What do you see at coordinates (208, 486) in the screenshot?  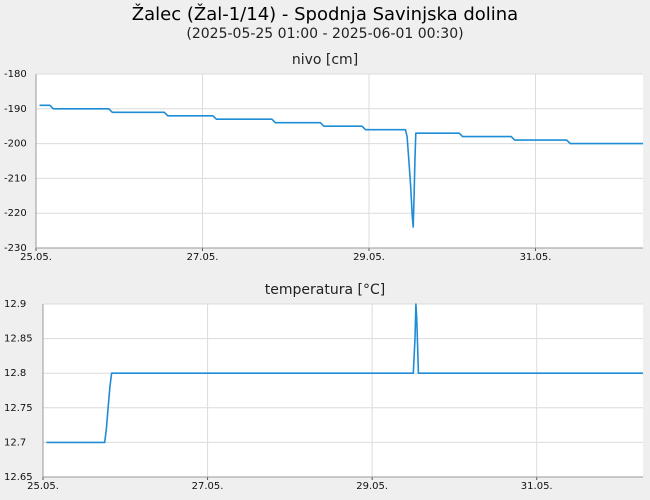 I see `temperature-x-tick-label: 27.05.` at bounding box center [208, 486].